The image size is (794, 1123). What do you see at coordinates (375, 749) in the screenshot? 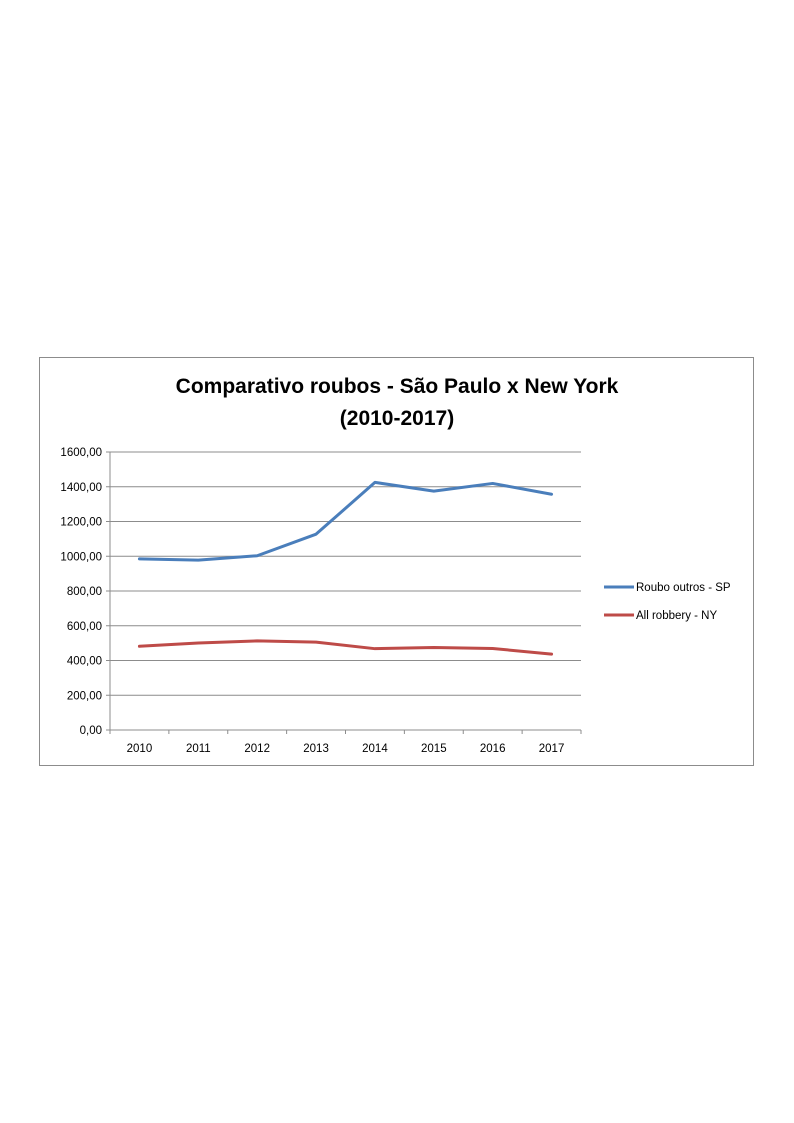
I see `x-tick-label: 2014` at bounding box center [375, 749].